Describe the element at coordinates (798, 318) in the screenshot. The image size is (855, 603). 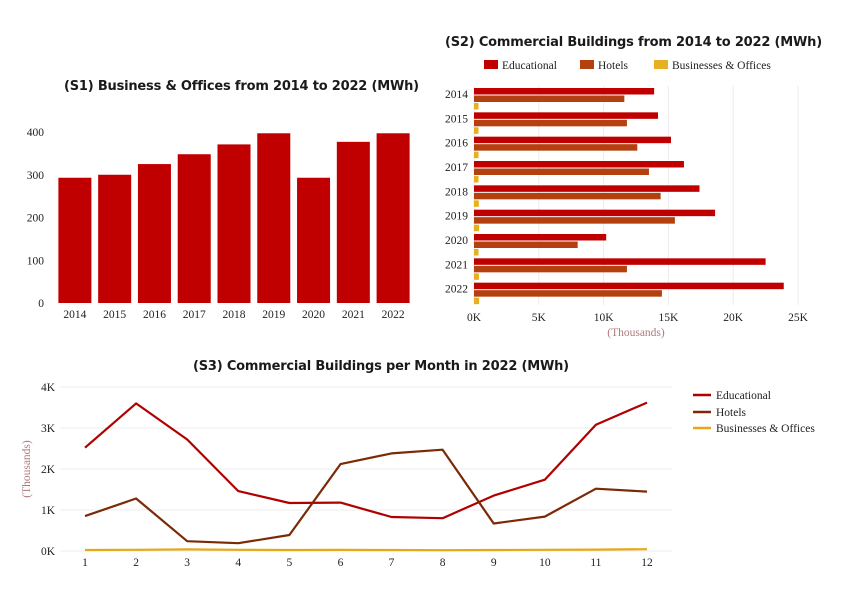
I see `s2-xtick-label: 25K` at that location.